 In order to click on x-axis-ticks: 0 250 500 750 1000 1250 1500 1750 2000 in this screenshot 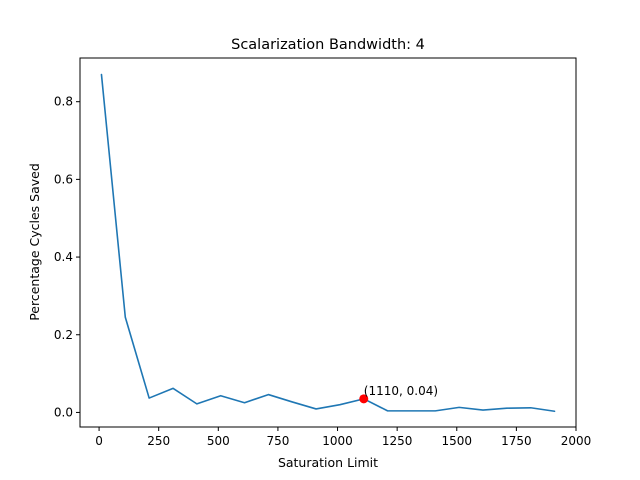, I will do `click(343, 437)`.